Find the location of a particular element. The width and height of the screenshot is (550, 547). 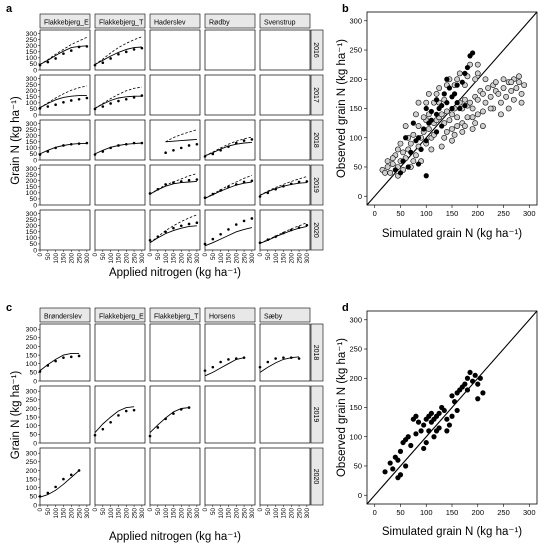

panel-letter-b: b is located at coordinates (345, 9).